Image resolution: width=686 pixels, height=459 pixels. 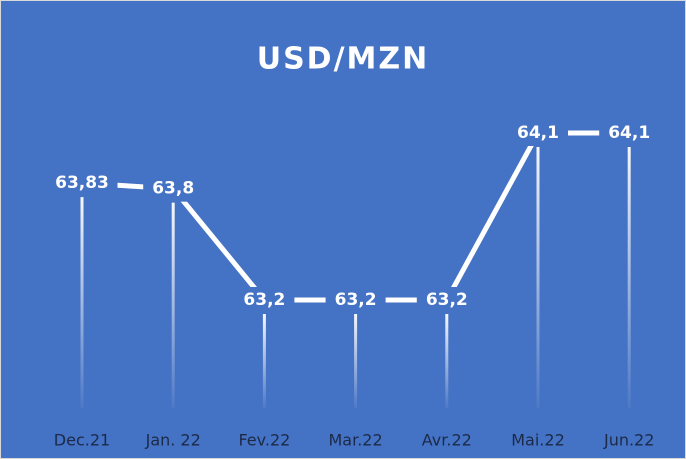 I want to click on x-tick-label: Mar.22, so click(x=356, y=440).